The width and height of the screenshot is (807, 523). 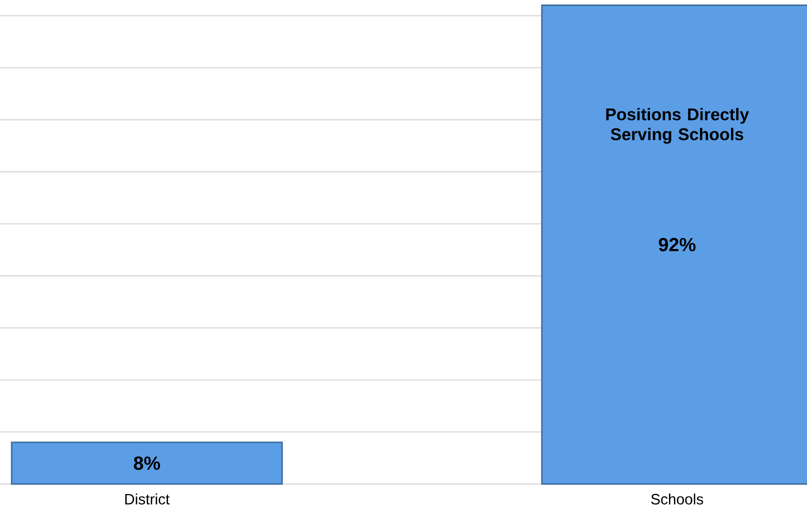 What do you see at coordinates (677, 499) in the screenshot?
I see `x-tick-label: Schools` at bounding box center [677, 499].